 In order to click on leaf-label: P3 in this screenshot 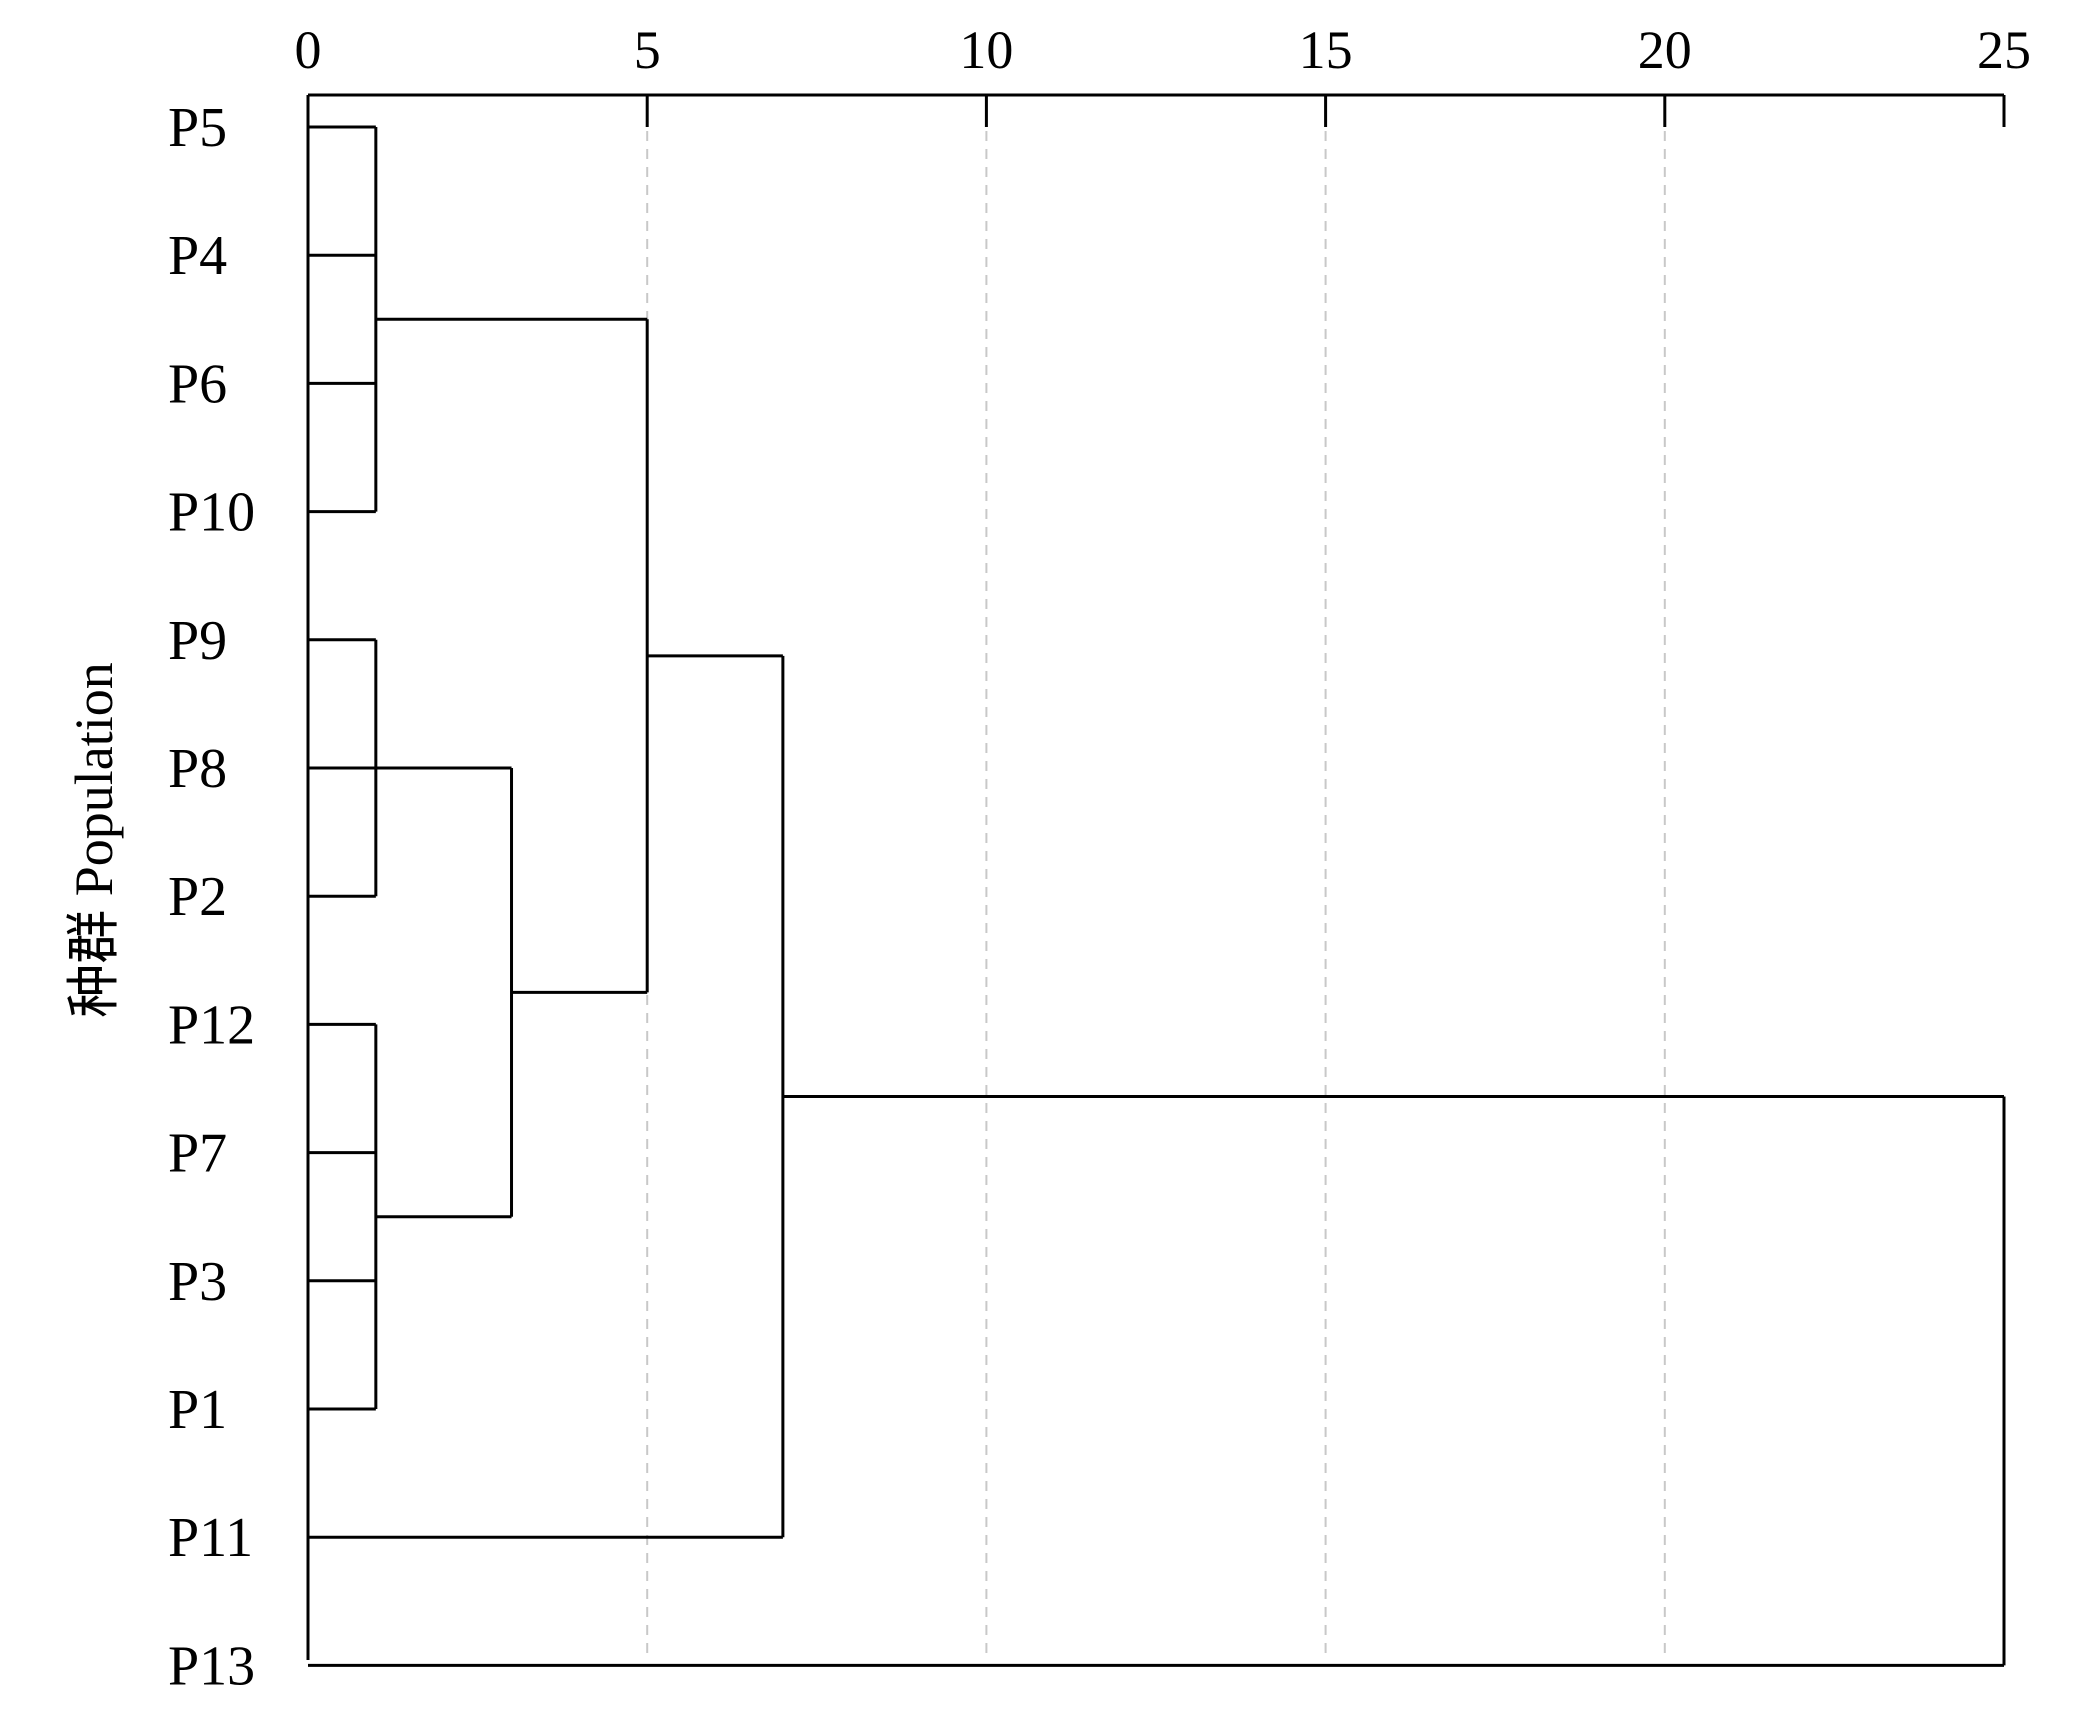, I will do `click(197, 1282)`.